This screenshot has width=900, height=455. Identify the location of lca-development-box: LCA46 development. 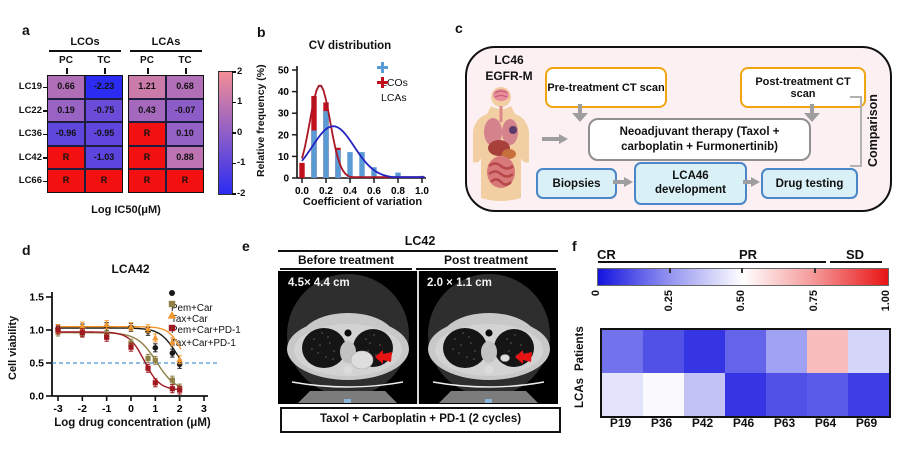
(690, 183).